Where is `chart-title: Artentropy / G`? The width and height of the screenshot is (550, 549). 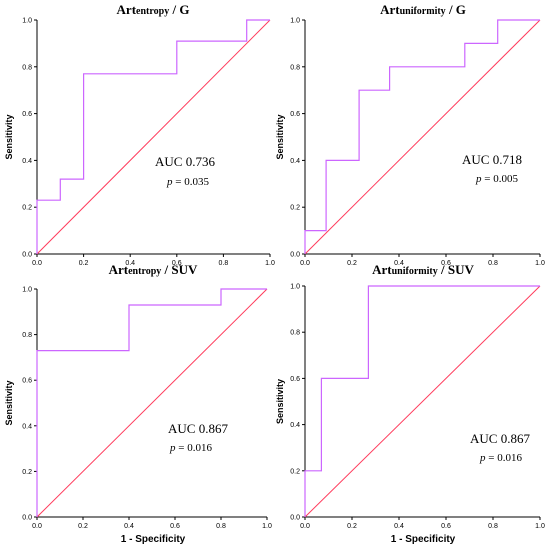 chart-title: Artentropy / G is located at coordinates (153, 9).